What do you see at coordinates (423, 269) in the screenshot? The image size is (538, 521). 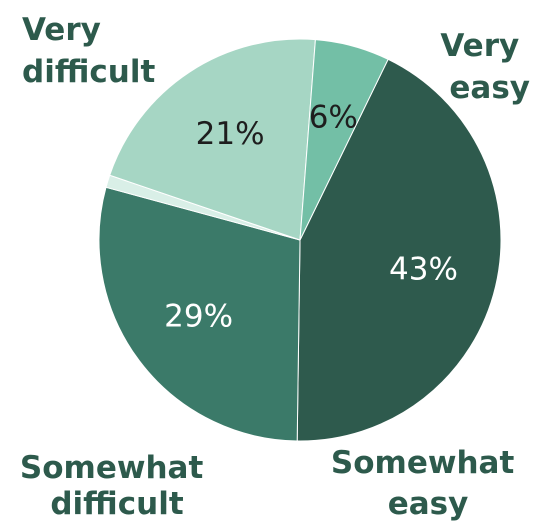 I see `percent-label-very-easy: 43%` at bounding box center [423, 269].